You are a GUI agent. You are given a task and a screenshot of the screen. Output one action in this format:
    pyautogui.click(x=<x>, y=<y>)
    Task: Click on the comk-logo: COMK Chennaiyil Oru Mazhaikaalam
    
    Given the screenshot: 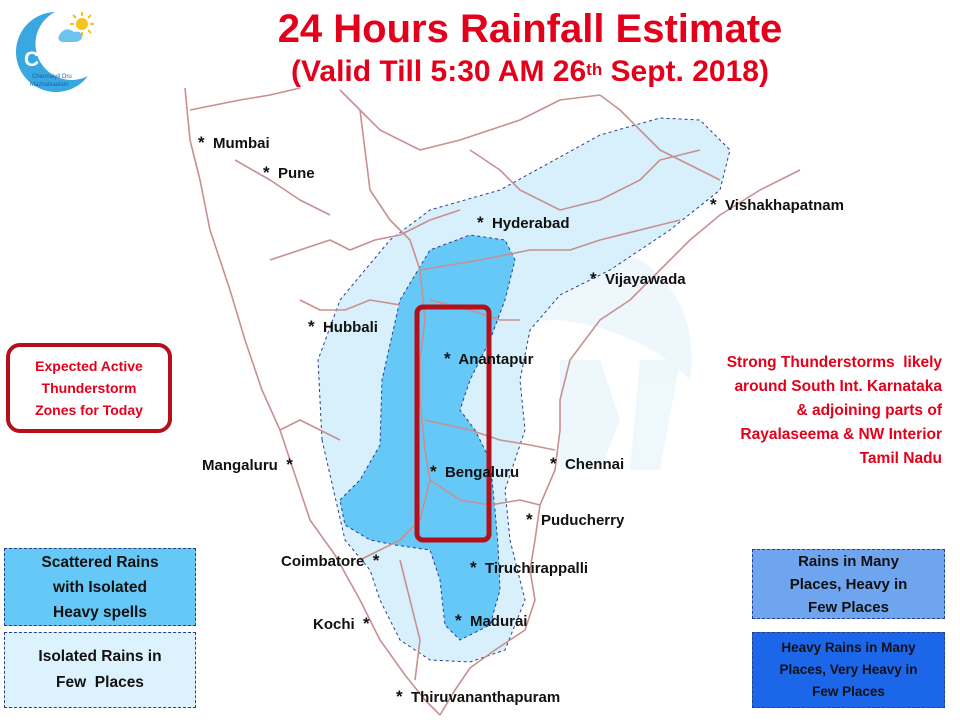 What is the action you would take?
    pyautogui.click(x=55, y=52)
    